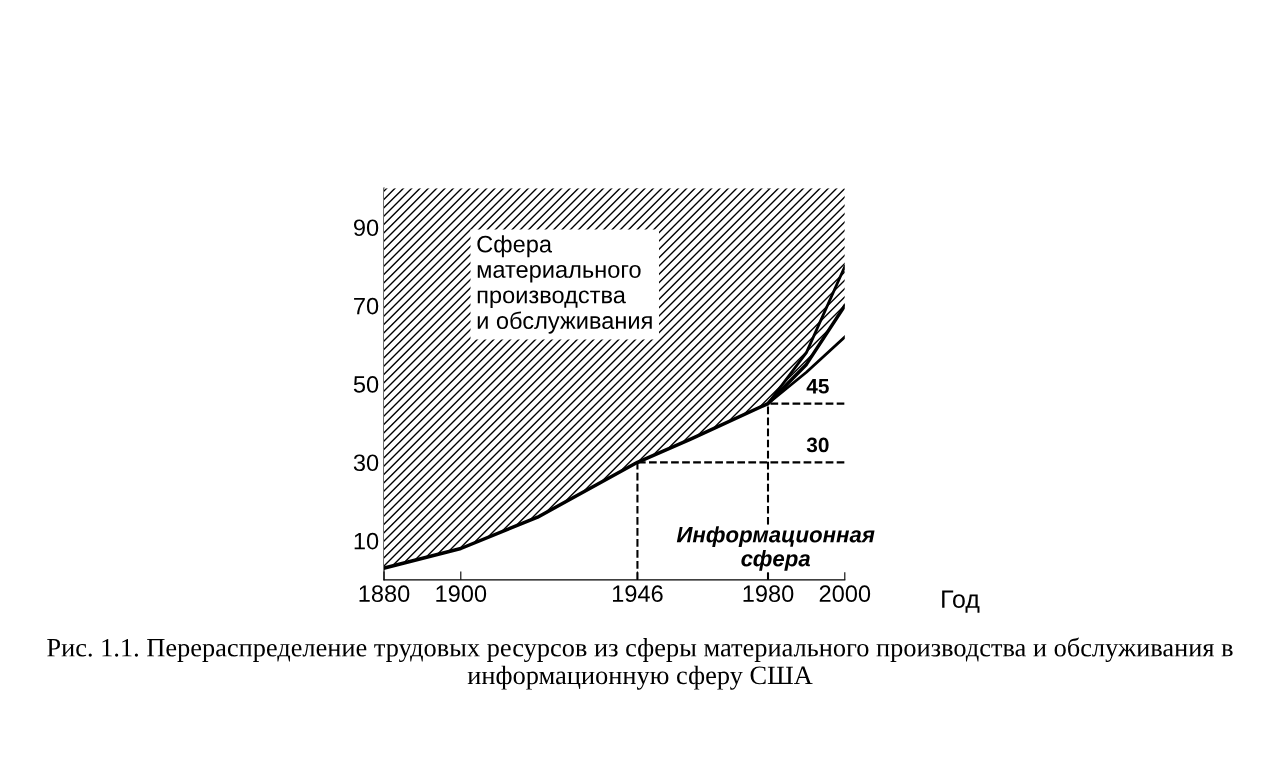  I want to click on x-tick-label: 2000, so click(845, 594).